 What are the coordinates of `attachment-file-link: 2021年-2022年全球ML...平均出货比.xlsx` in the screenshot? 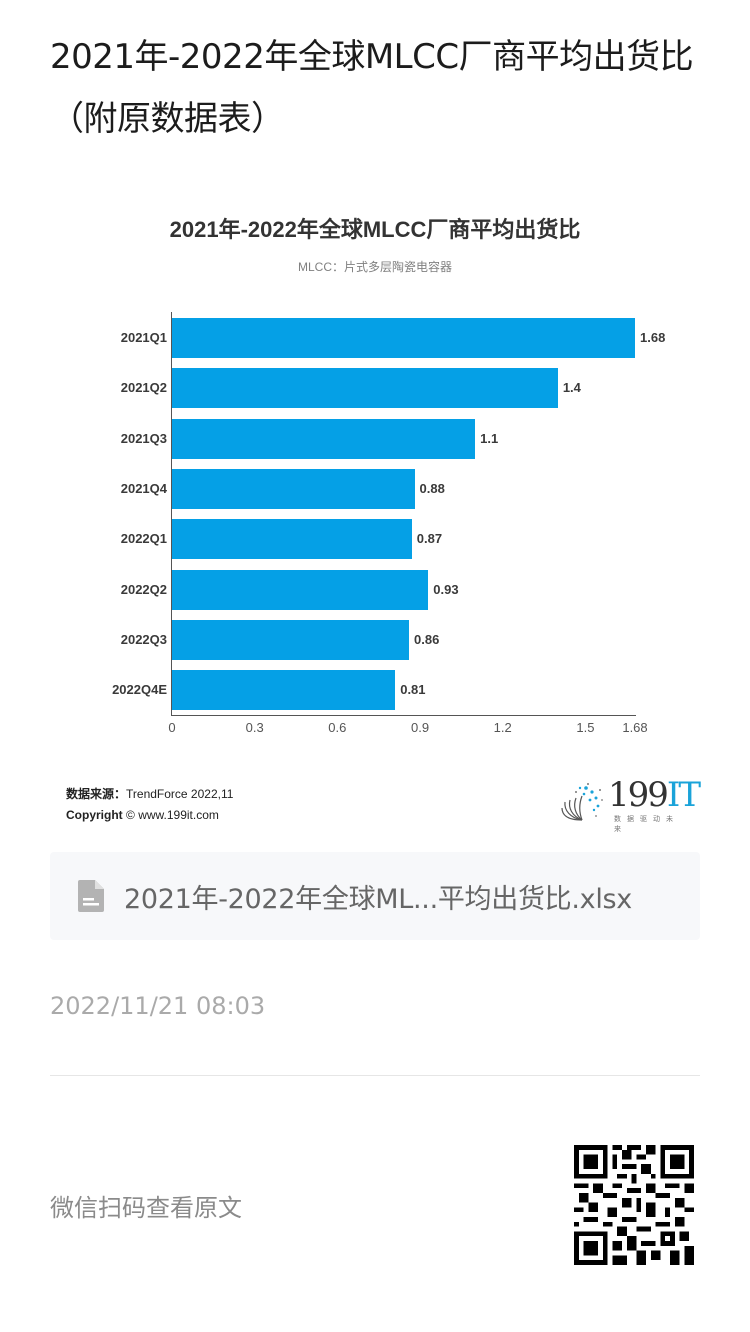 It's located at (375, 896).